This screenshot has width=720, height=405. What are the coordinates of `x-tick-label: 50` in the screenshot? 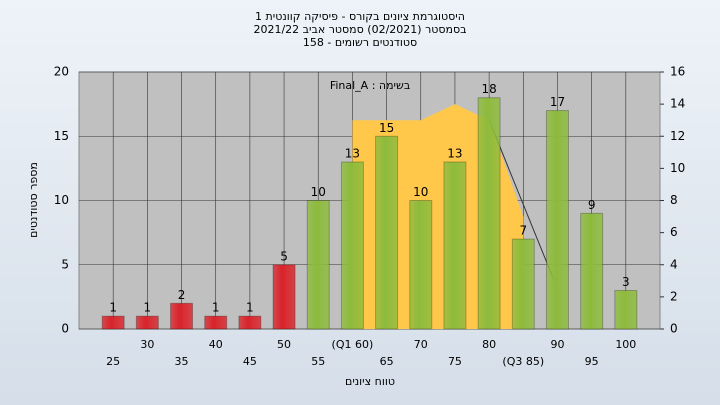 It's located at (284, 344).